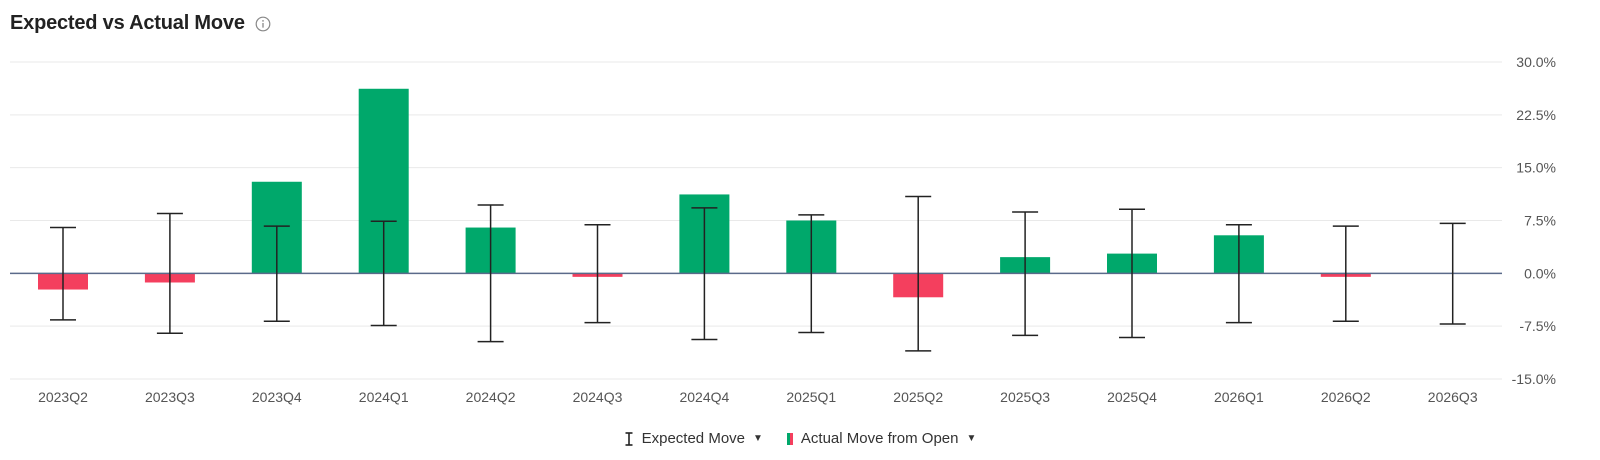  I want to click on x-tick-label: 2025Q3, so click(1025, 397).